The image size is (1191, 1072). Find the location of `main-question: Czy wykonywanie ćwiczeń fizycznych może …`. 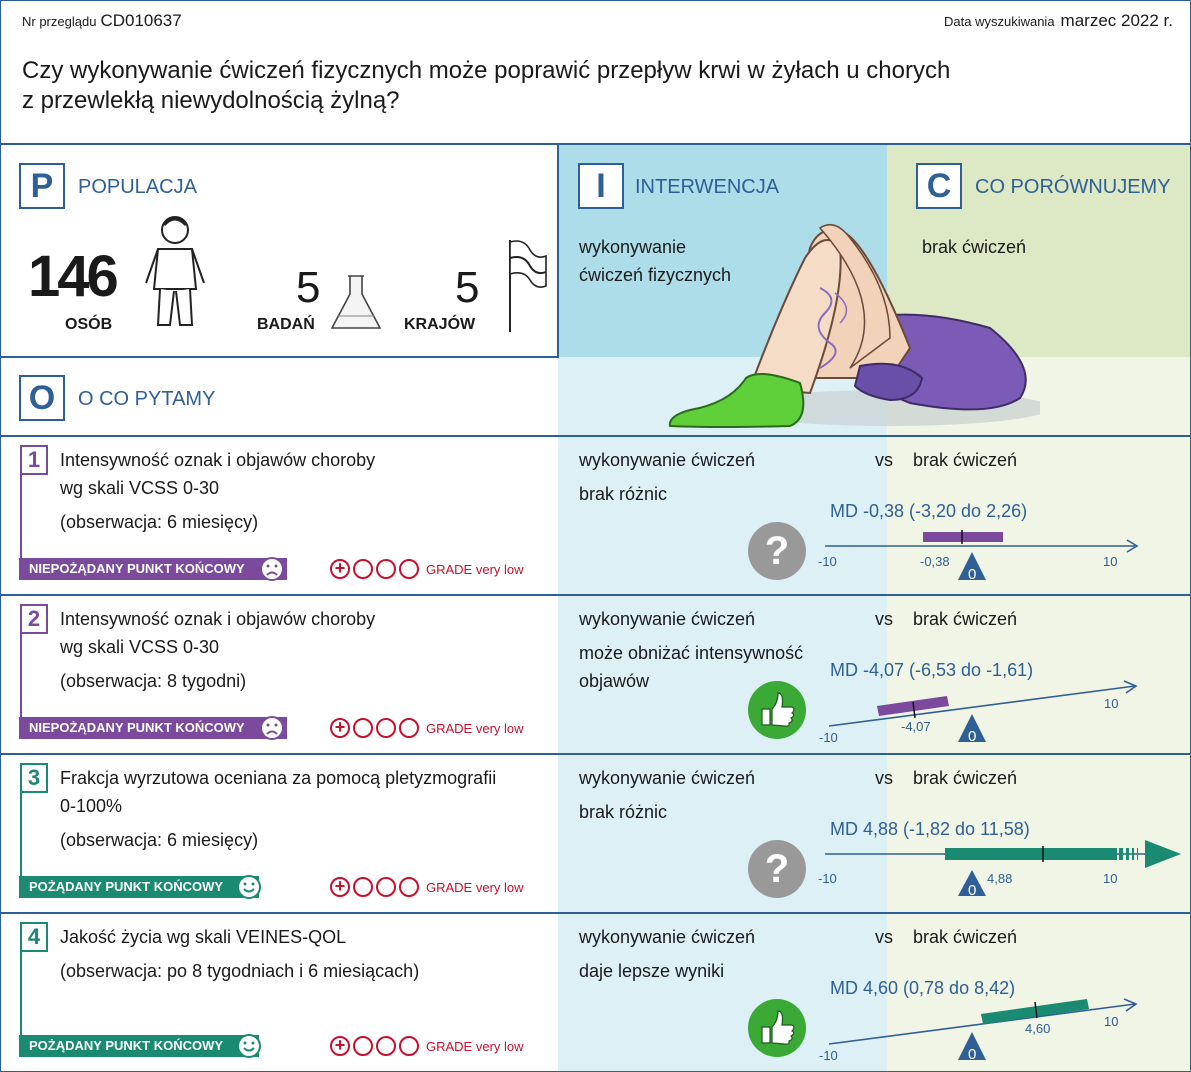

main-question: Czy wykonywanie ćwiczeń fizycznych może … is located at coordinates (486, 85).